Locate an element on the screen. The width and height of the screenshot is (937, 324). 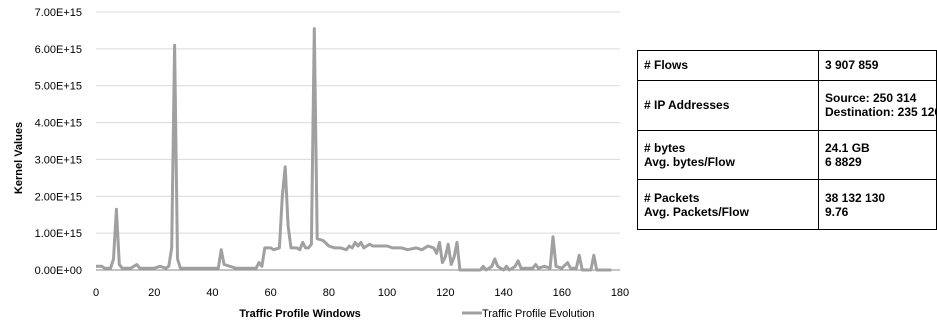
table-row-flows: # Flows 3 907 859 is located at coordinates (787, 65).